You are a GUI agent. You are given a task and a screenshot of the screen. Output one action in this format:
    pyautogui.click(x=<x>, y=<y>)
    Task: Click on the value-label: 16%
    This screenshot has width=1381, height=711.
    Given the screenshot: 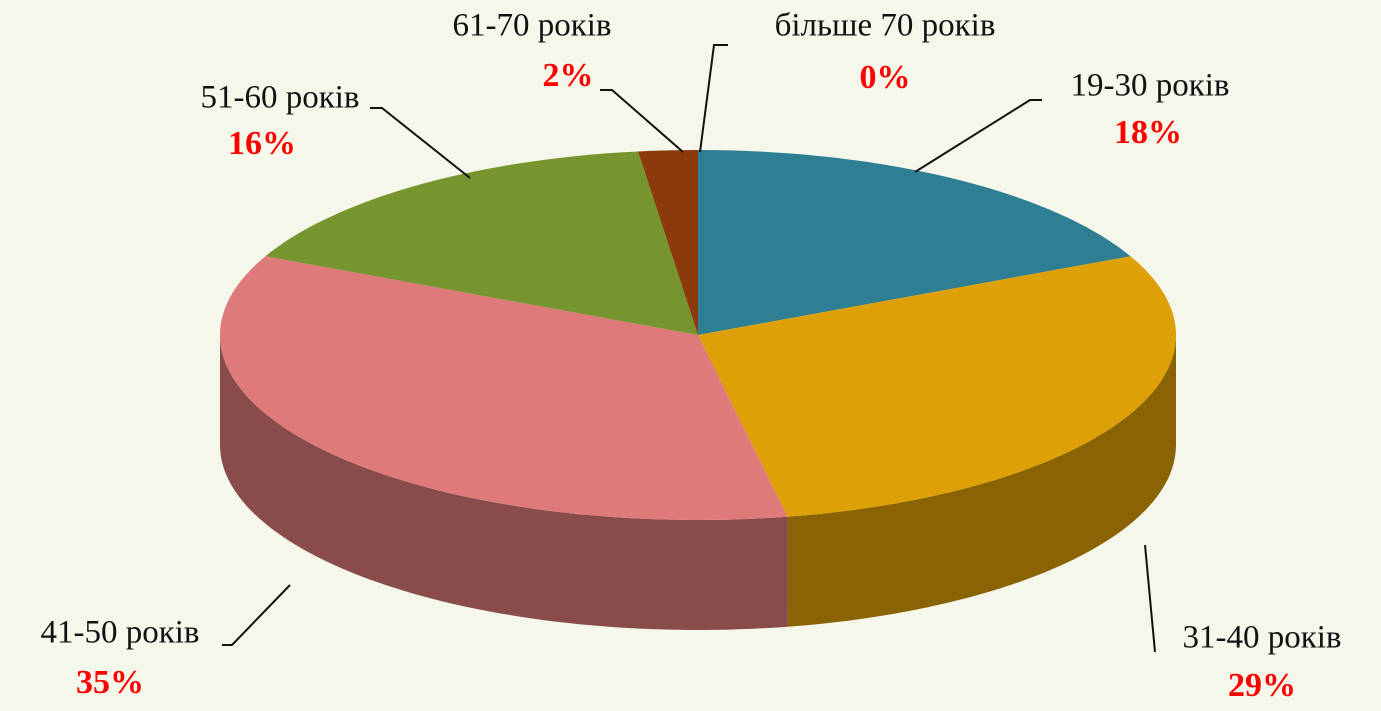 What is the action you would take?
    pyautogui.click(x=262, y=143)
    